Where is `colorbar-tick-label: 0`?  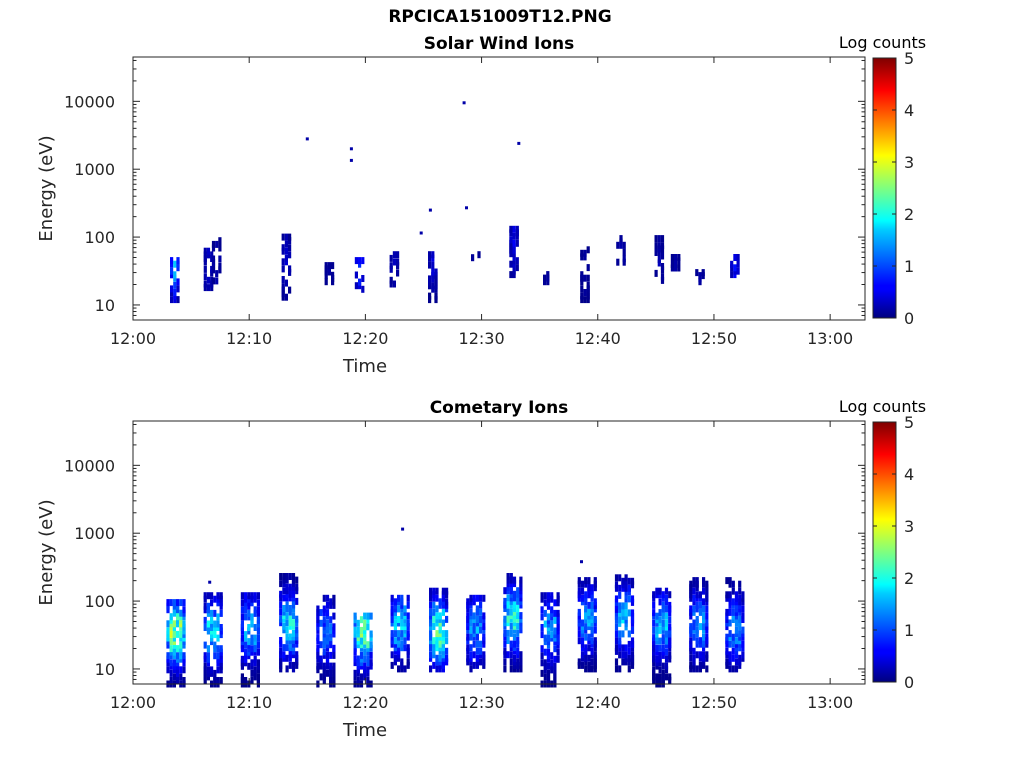
colorbar-tick-label: 0 is located at coordinates (909, 318).